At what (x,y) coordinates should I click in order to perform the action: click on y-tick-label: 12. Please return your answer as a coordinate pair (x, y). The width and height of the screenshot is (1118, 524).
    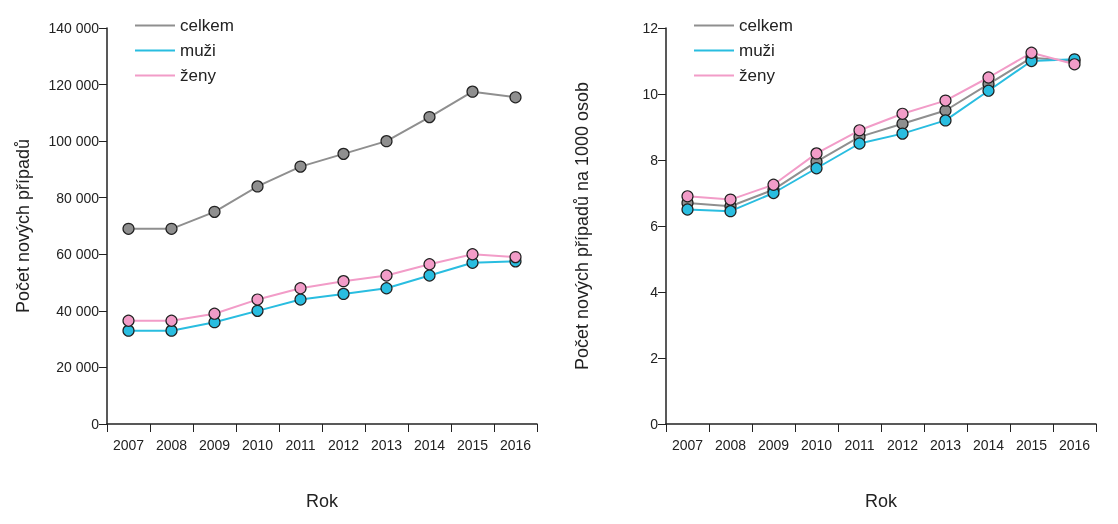
    Looking at the image, I should click on (650, 28).